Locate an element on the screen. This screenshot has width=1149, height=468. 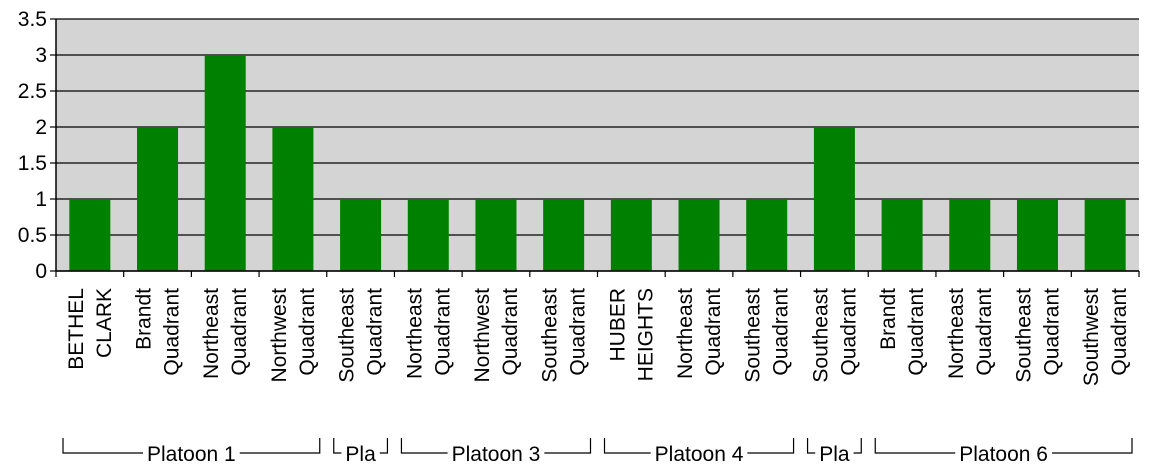
y-tick-label: 3 is located at coordinates (41, 55).